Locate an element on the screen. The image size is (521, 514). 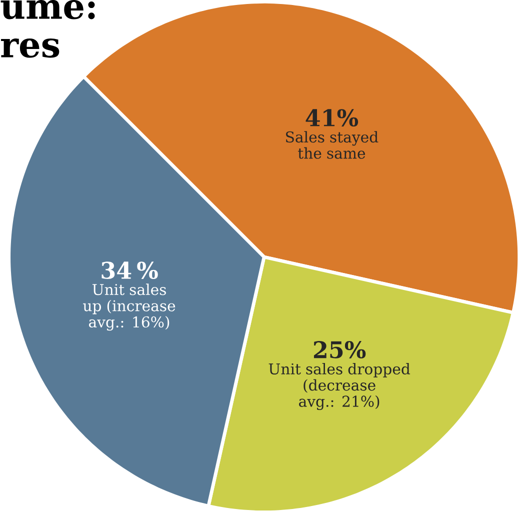
slice-label: Unit sales dropped (decrease avg.: 21%) is located at coordinates (339, 386).